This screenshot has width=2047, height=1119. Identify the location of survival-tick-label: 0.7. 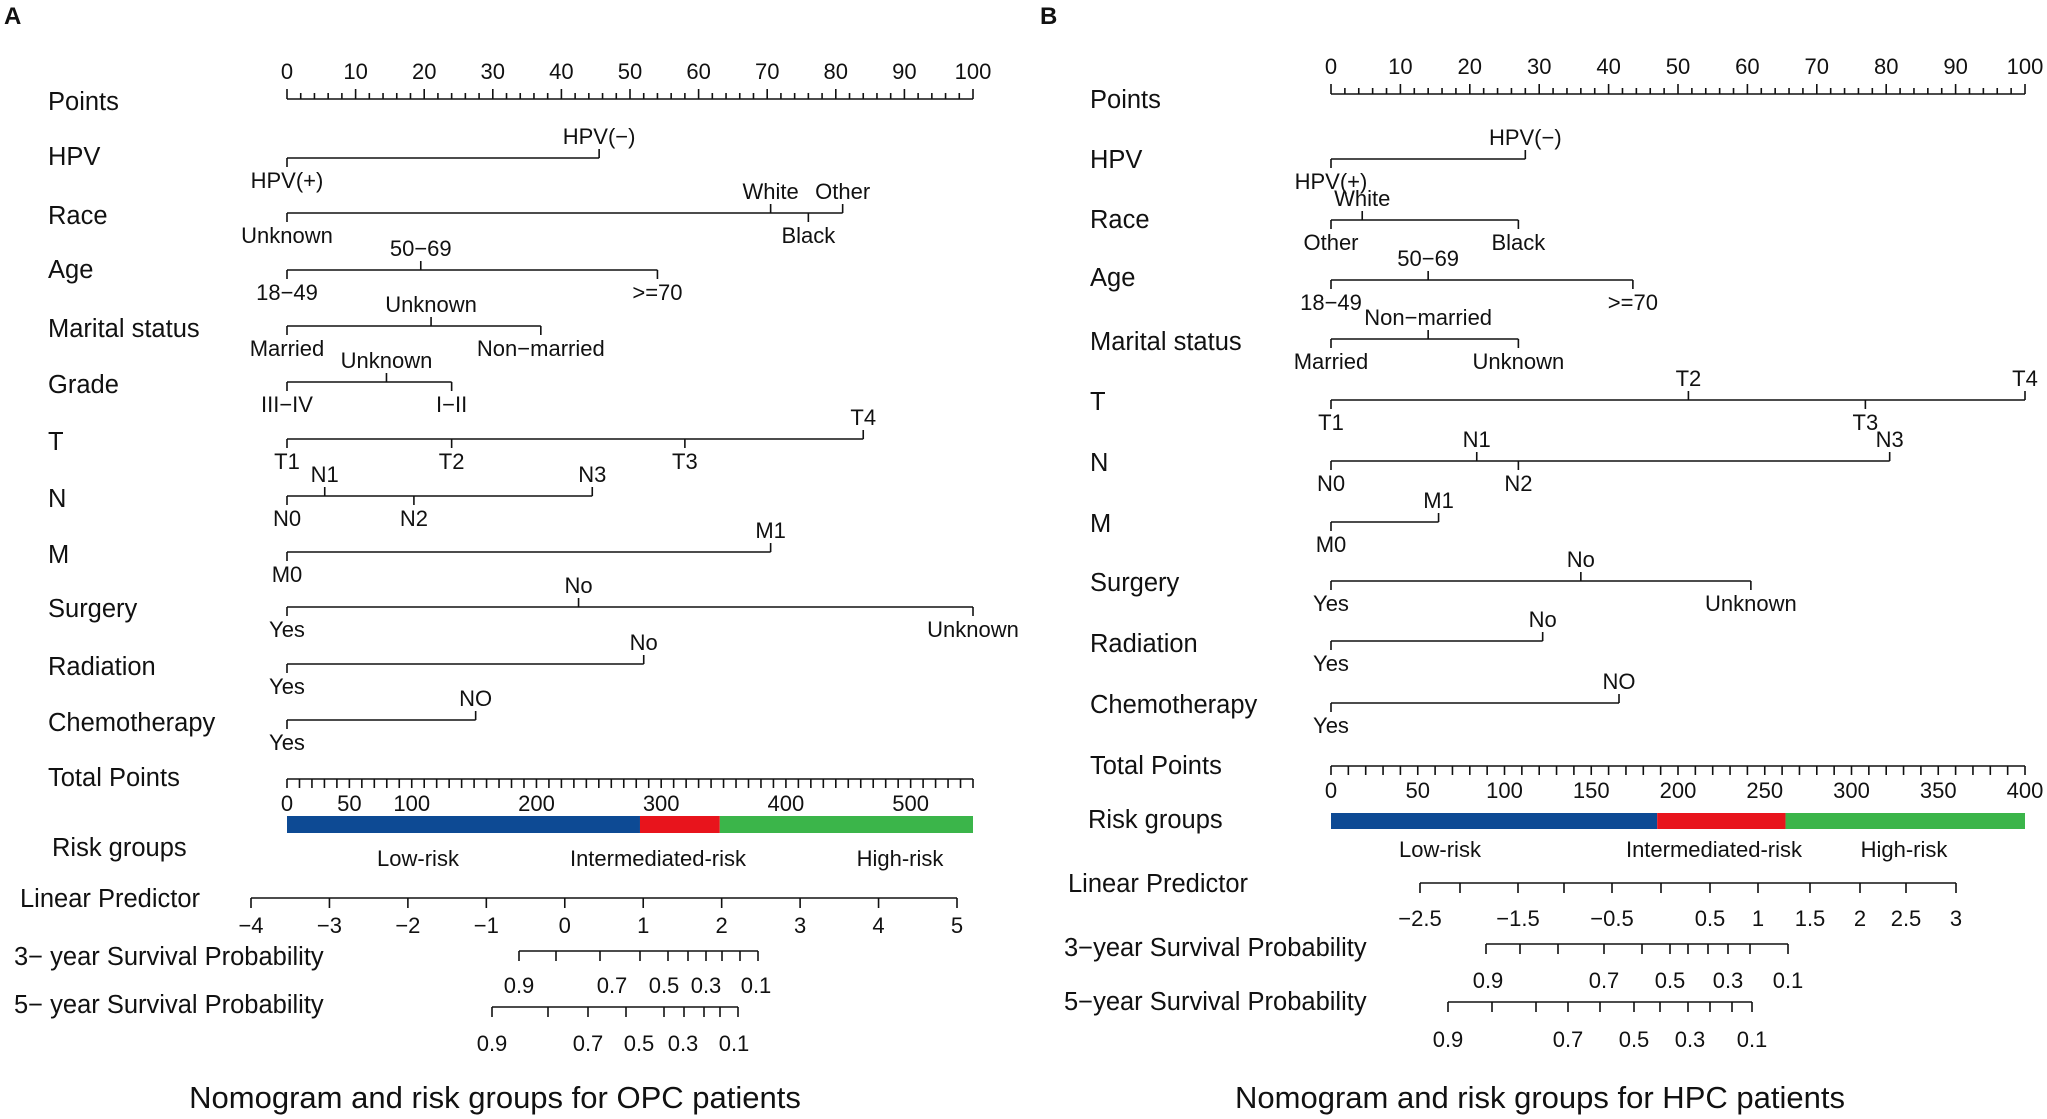
(1568, 1039).